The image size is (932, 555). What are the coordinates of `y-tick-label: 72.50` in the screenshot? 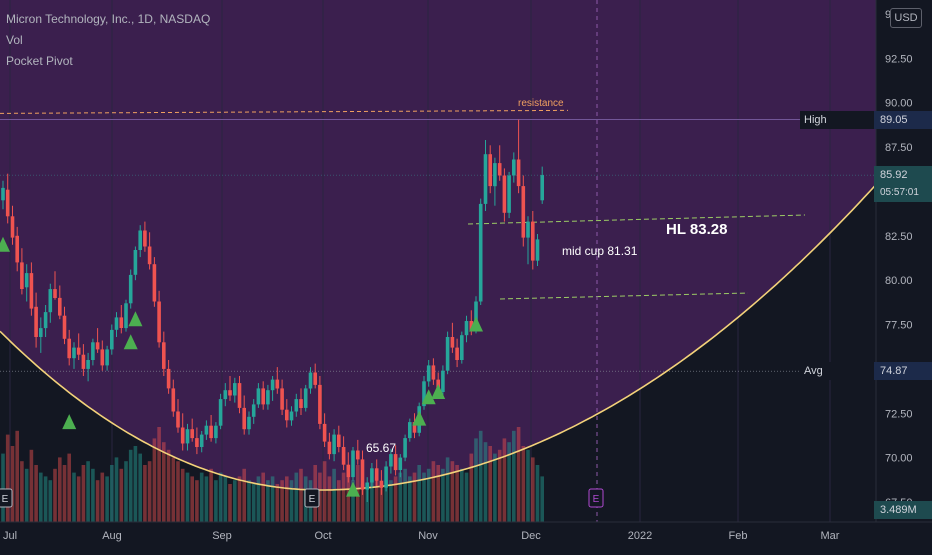 It's located at (899, 414).